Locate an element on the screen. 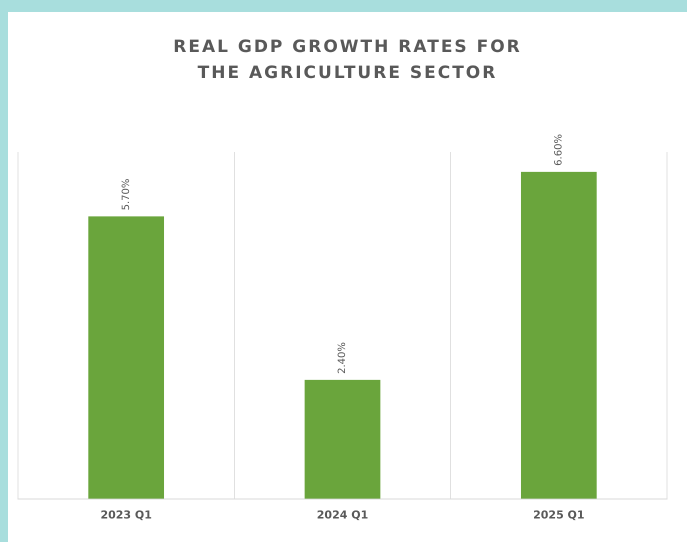  x-tick-label: 2025 Q1 is located at coordinates (559, 515).